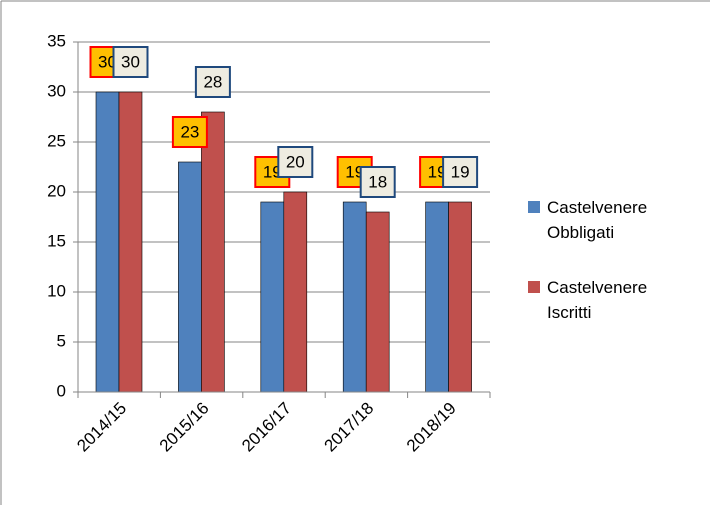  What do you see at coordinates (597, 300) in the screenshot?
I see `legend-label: Castelvenere Iscritti` at bounding box center [597, 300].